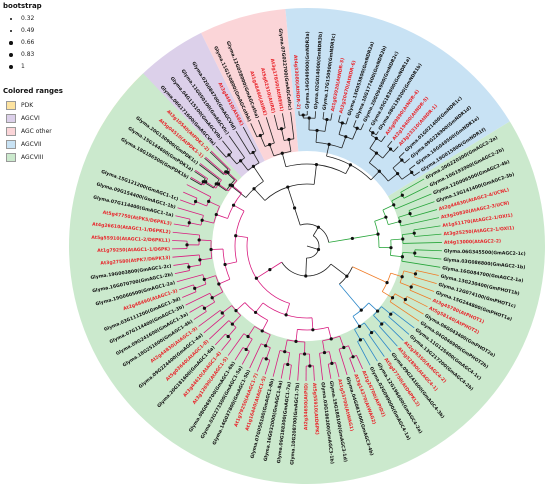 This screenshot has height=491, width=550. I want to click on range-legend-label: PDK, so click(27, 105).